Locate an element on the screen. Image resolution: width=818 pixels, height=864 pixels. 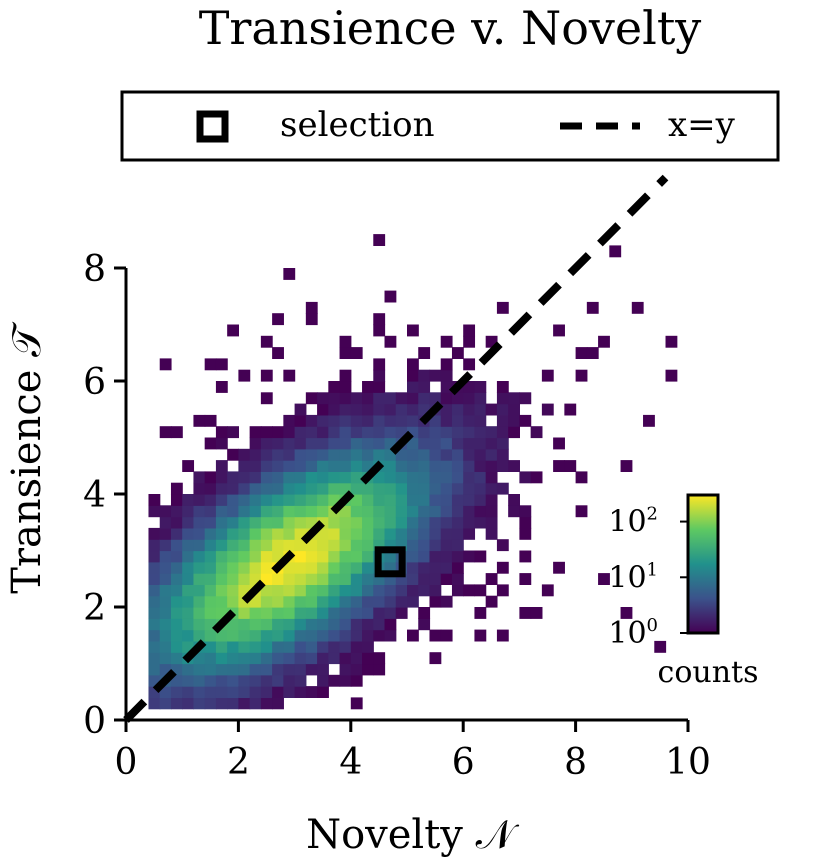
y-tick-label: 8 is located at coordinates (94, 269).